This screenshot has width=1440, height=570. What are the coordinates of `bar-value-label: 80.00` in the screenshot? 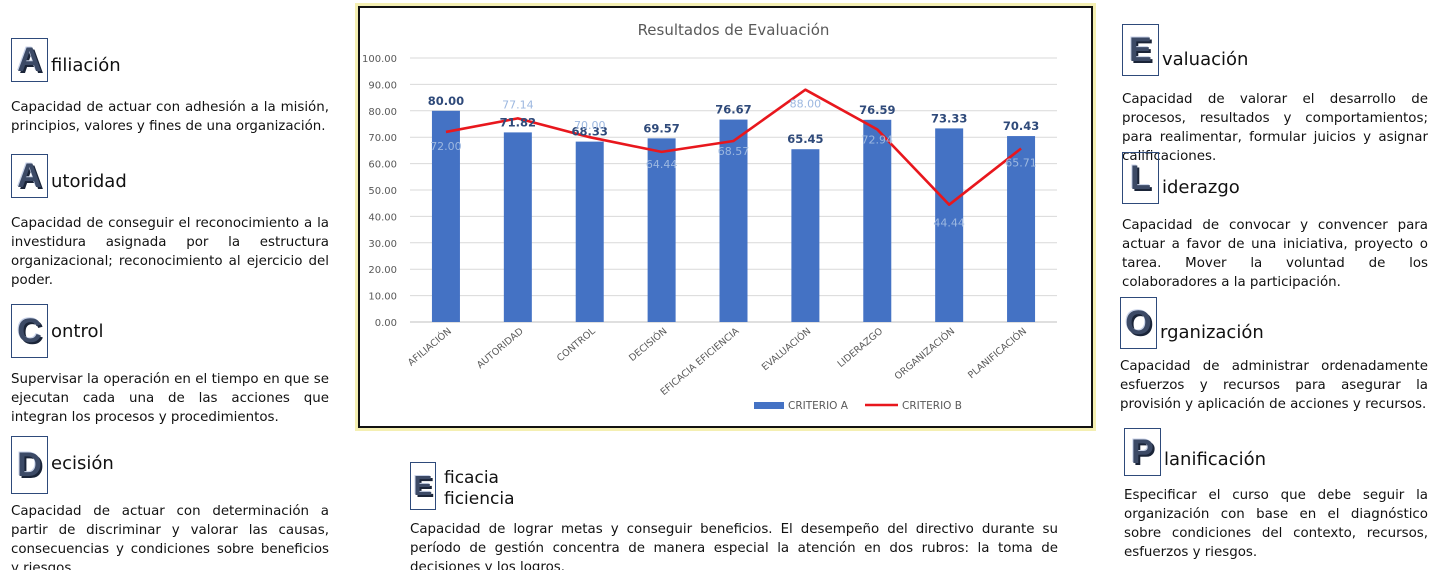 It's located at (446, 101).